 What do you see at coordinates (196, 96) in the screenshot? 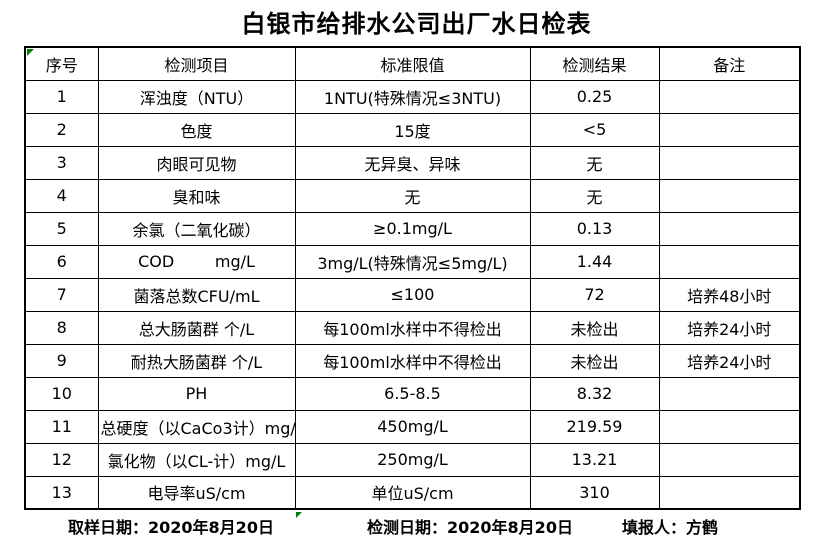
I see `cell-item: 浑浊度（NTU）` at bounding box center [196, 96].